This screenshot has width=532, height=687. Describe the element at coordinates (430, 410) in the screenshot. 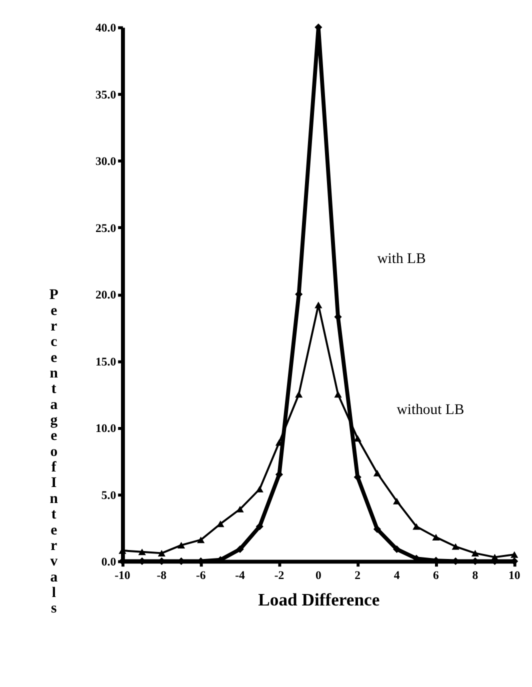

I see `text: without LB` at that location.